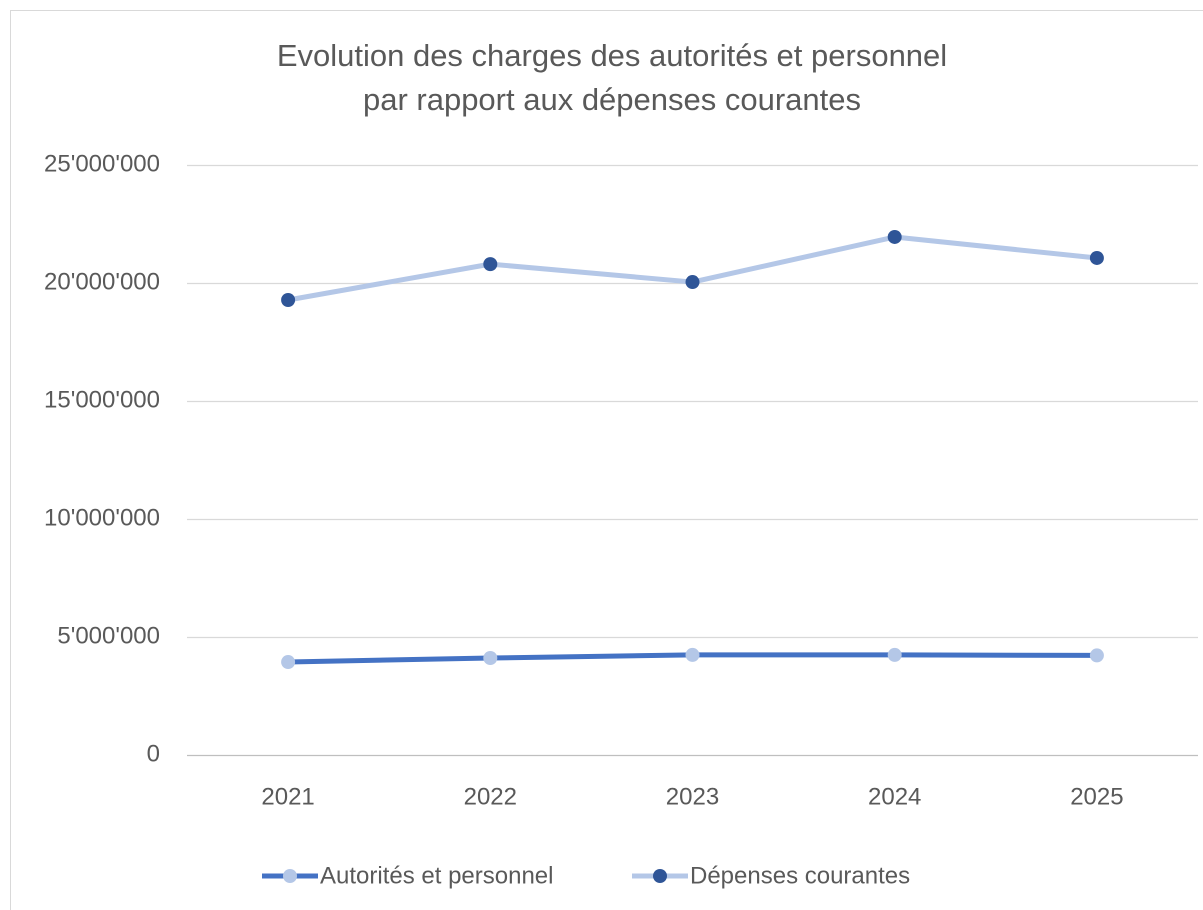 The height and width of the screenshot is (910, 1203). What do you see at coordinates (287, 796) in the screenshot?
I see `x-tick-label: 2021` at bounding box center [287, 796].